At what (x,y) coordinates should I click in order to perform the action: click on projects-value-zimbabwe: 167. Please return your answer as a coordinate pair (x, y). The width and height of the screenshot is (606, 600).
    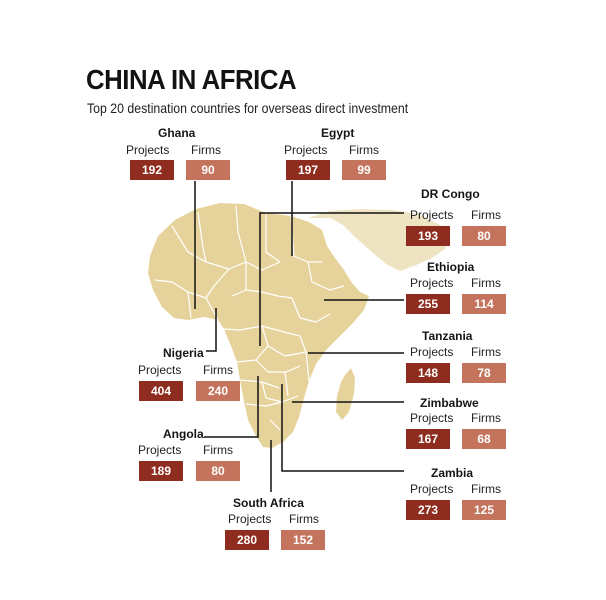
    Looking at the image, I should click on (428, 439).